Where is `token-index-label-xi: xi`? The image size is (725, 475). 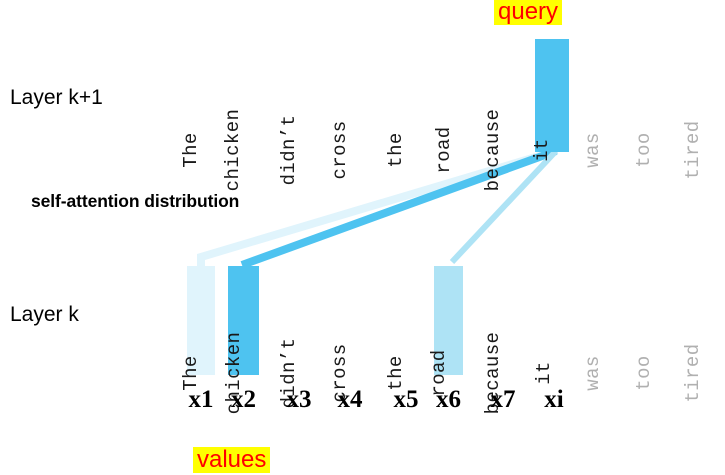
token-index-label-xi: xi is located at coordinates (554, 399).